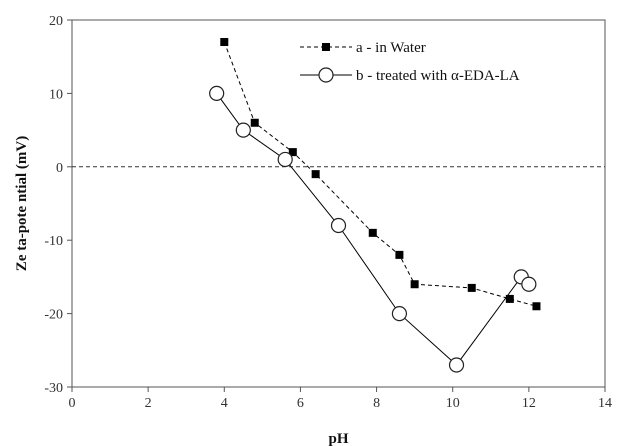 The width and height of the screenshot is (617, 446). I want to click on y-tick-label: -20, so click(53, 315).